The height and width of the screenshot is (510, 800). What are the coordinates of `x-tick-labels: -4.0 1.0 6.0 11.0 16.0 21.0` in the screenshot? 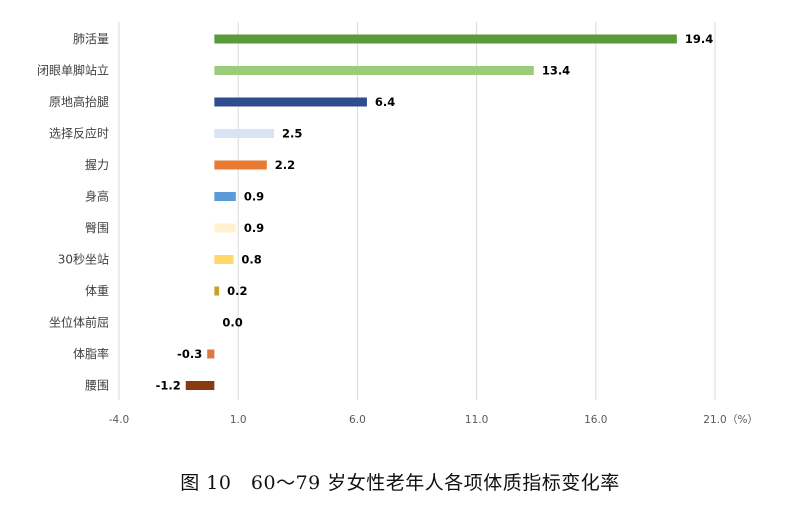 It's located at (418, 420).